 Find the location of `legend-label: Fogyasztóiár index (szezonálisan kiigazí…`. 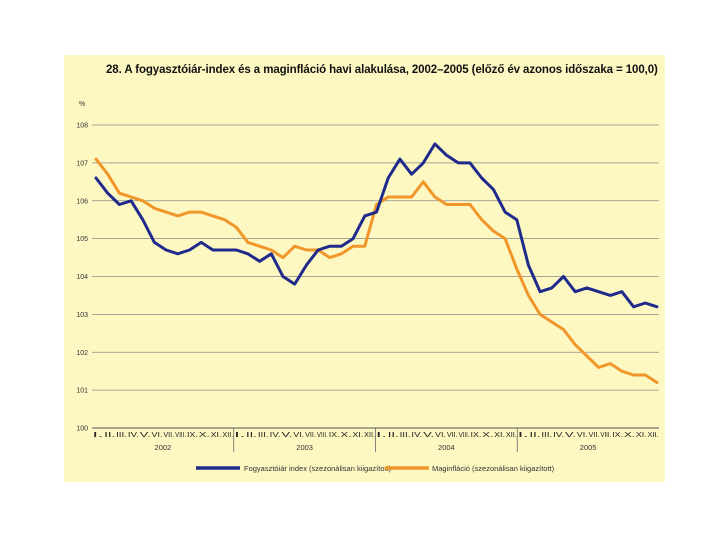

legend-label: Fogyasztóiár index (szezonálisan kiigazí… is located at coordinates (318, 468).